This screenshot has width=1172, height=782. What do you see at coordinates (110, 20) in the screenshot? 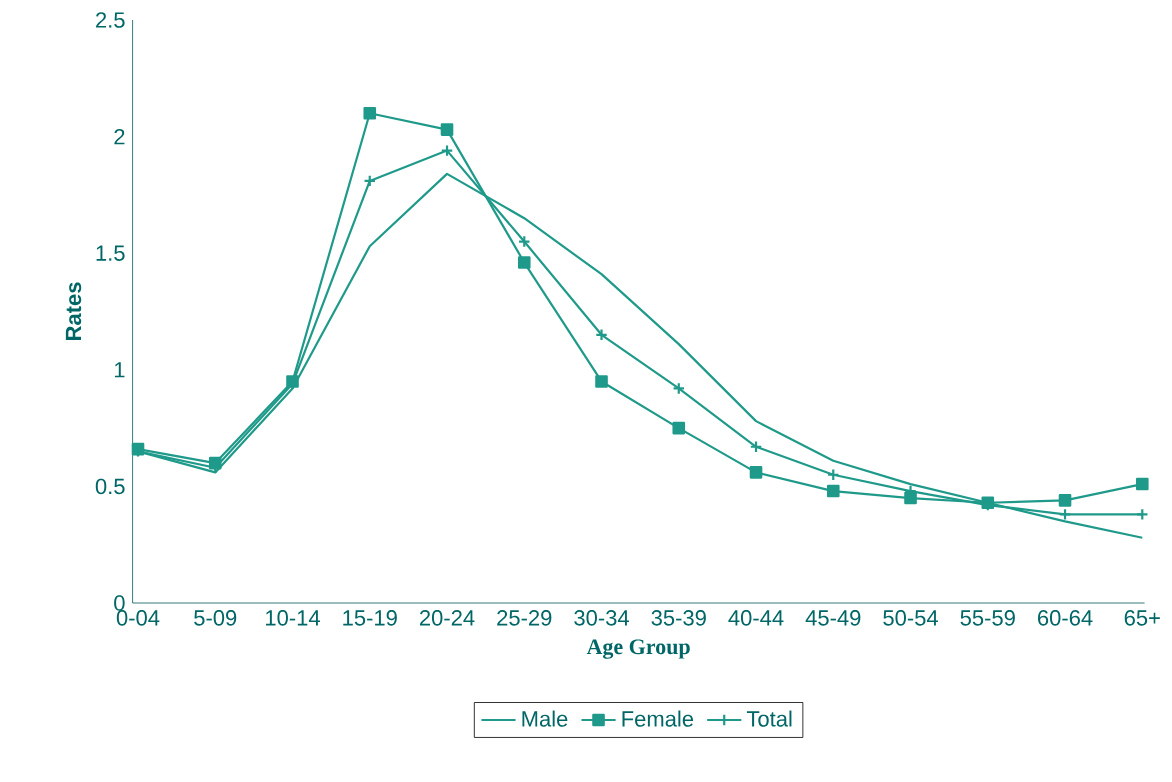
I see `y-tick-label: 2.5` at bounding box center [110, 20].